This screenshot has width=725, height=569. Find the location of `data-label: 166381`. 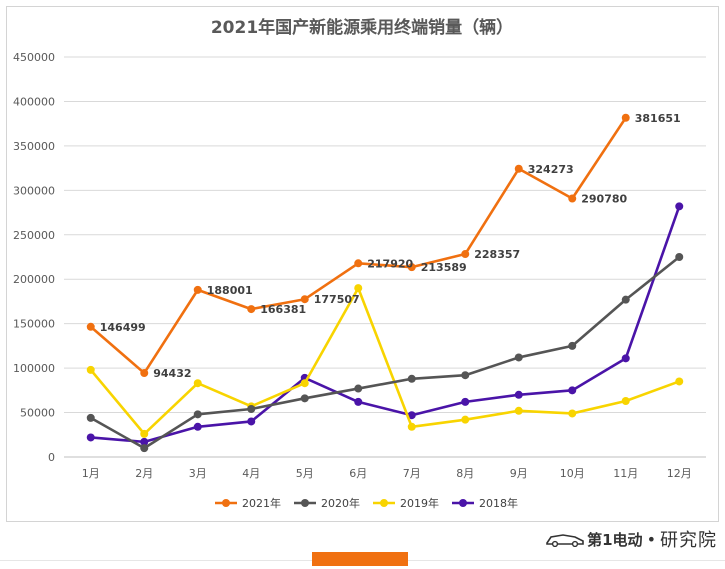

data-label: 166381 is located at coordinates (283, 309).